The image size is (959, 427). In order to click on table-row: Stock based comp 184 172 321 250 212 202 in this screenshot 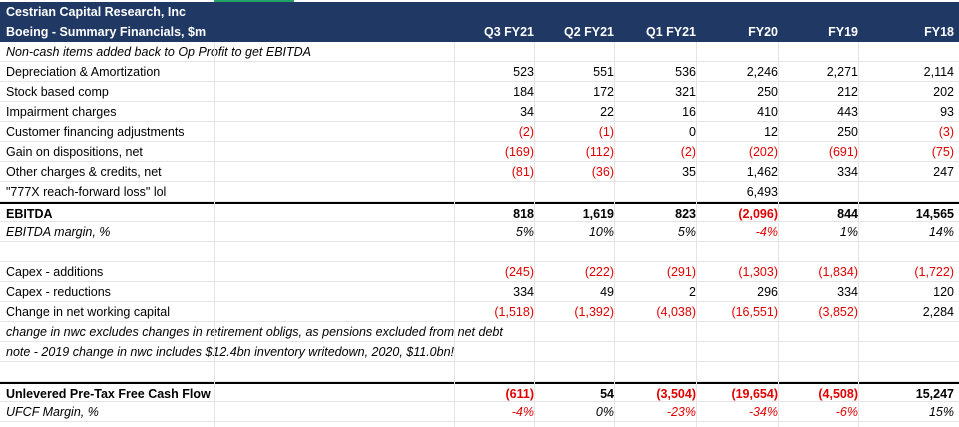, I will do `click(479, 92)`.